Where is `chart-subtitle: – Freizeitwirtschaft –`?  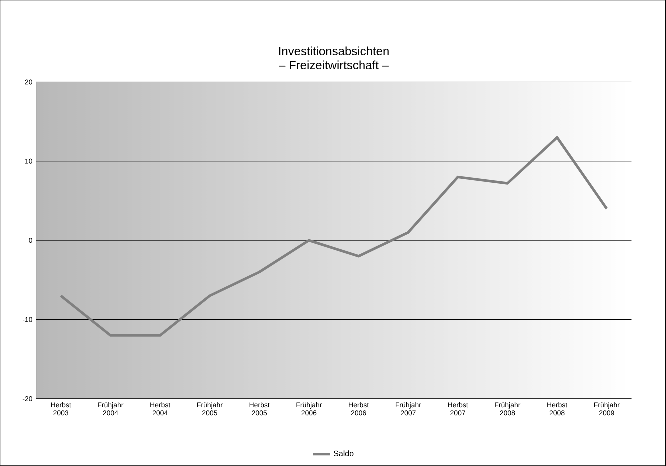
chart-subtitle: – Freizeitwirtschaft – is located at coordinates (334, 65).